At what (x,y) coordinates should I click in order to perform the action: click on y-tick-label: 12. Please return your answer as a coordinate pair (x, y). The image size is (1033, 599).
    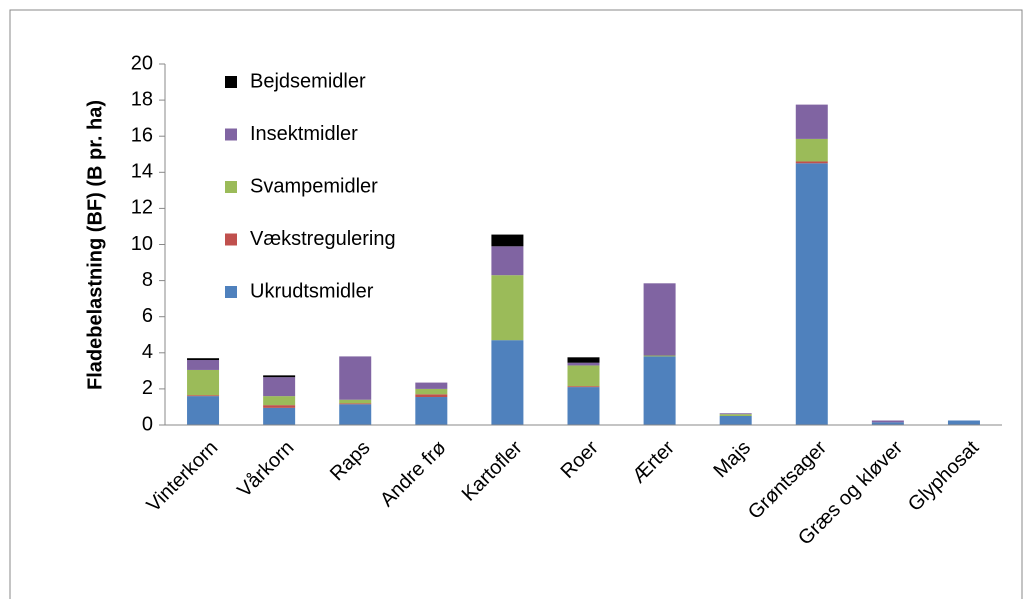
    Looking at the image, I should click on (142, 208).